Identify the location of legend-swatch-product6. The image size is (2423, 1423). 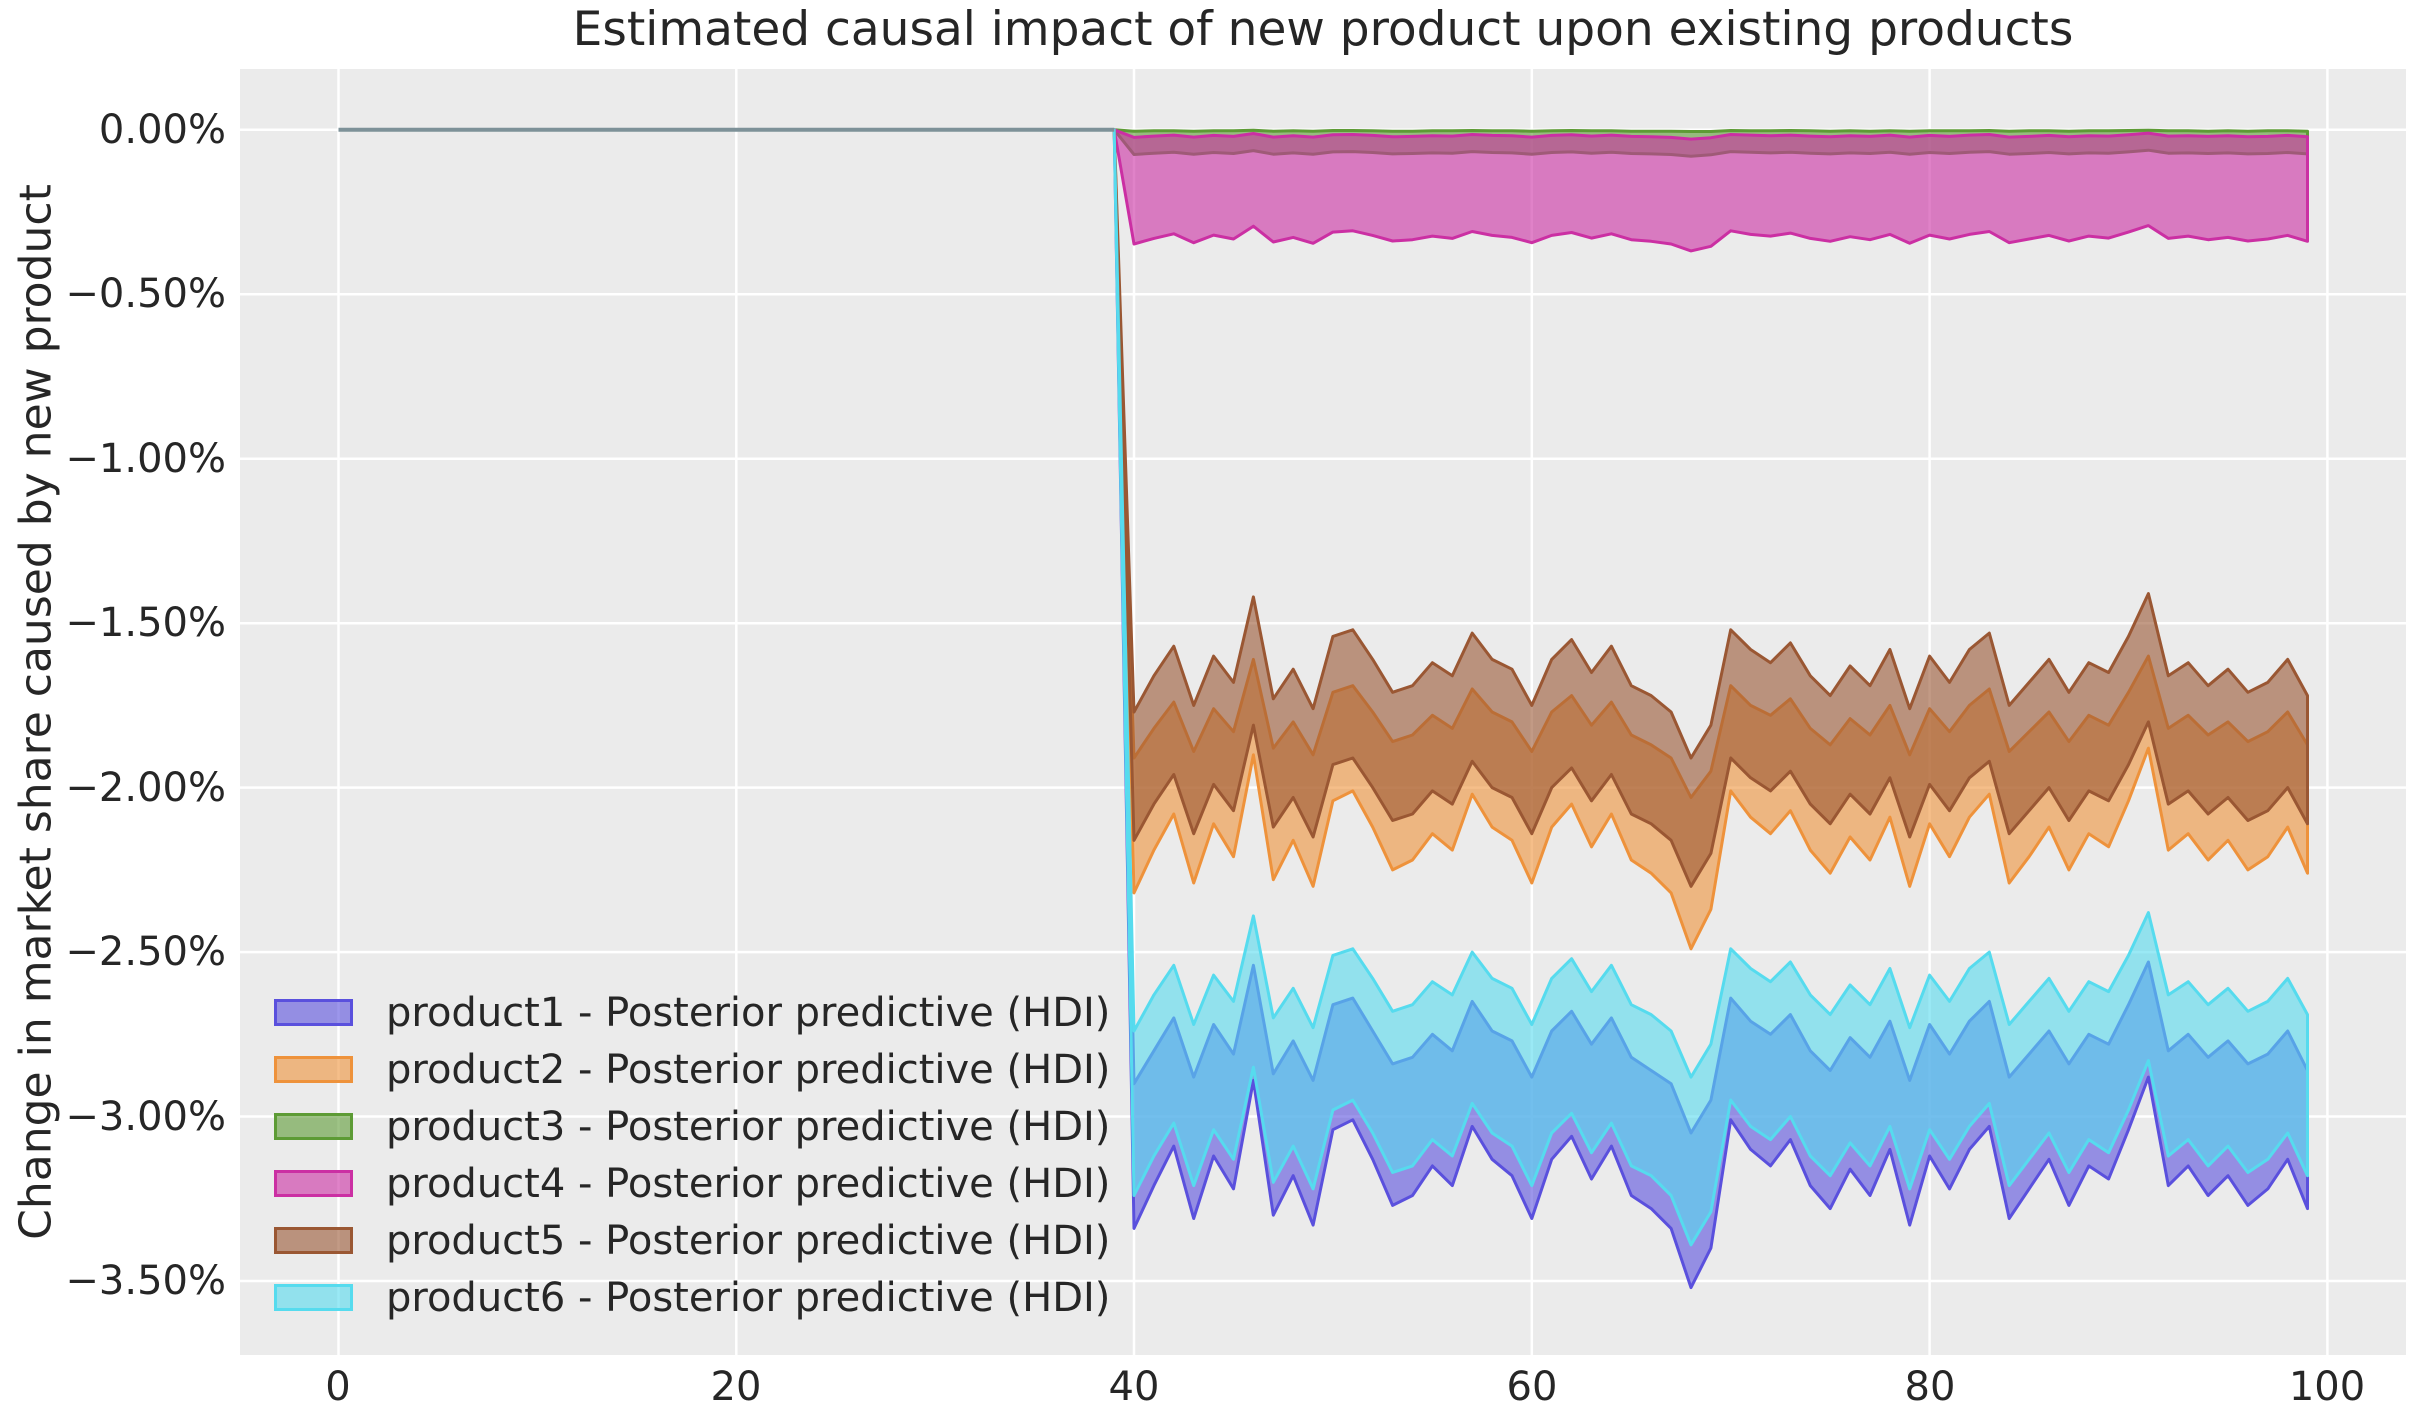
(313, 1297).